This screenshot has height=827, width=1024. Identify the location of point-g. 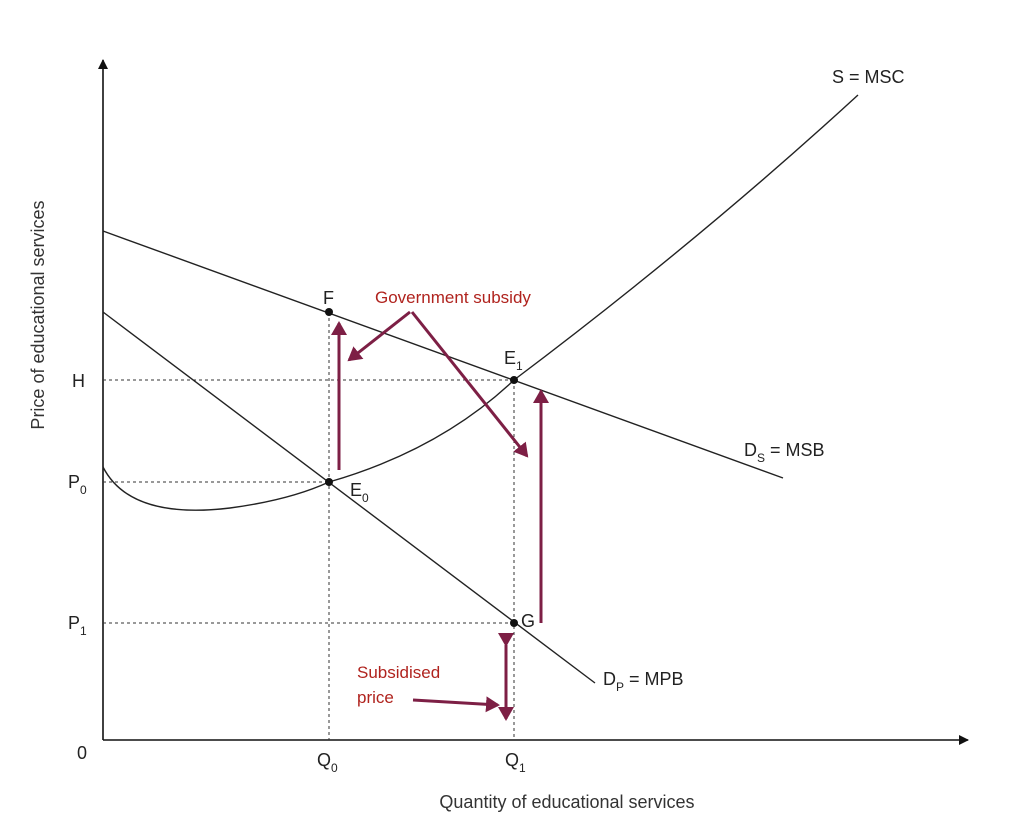
(514, 623).